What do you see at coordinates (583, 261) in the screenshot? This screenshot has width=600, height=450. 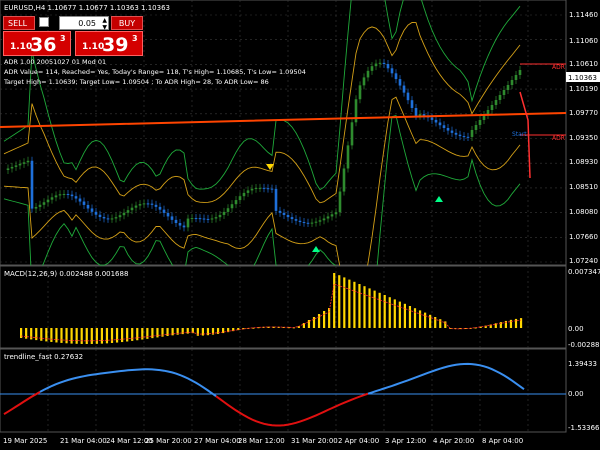 I see `price-tick: 1.07240` at bounding box center [583, 261].